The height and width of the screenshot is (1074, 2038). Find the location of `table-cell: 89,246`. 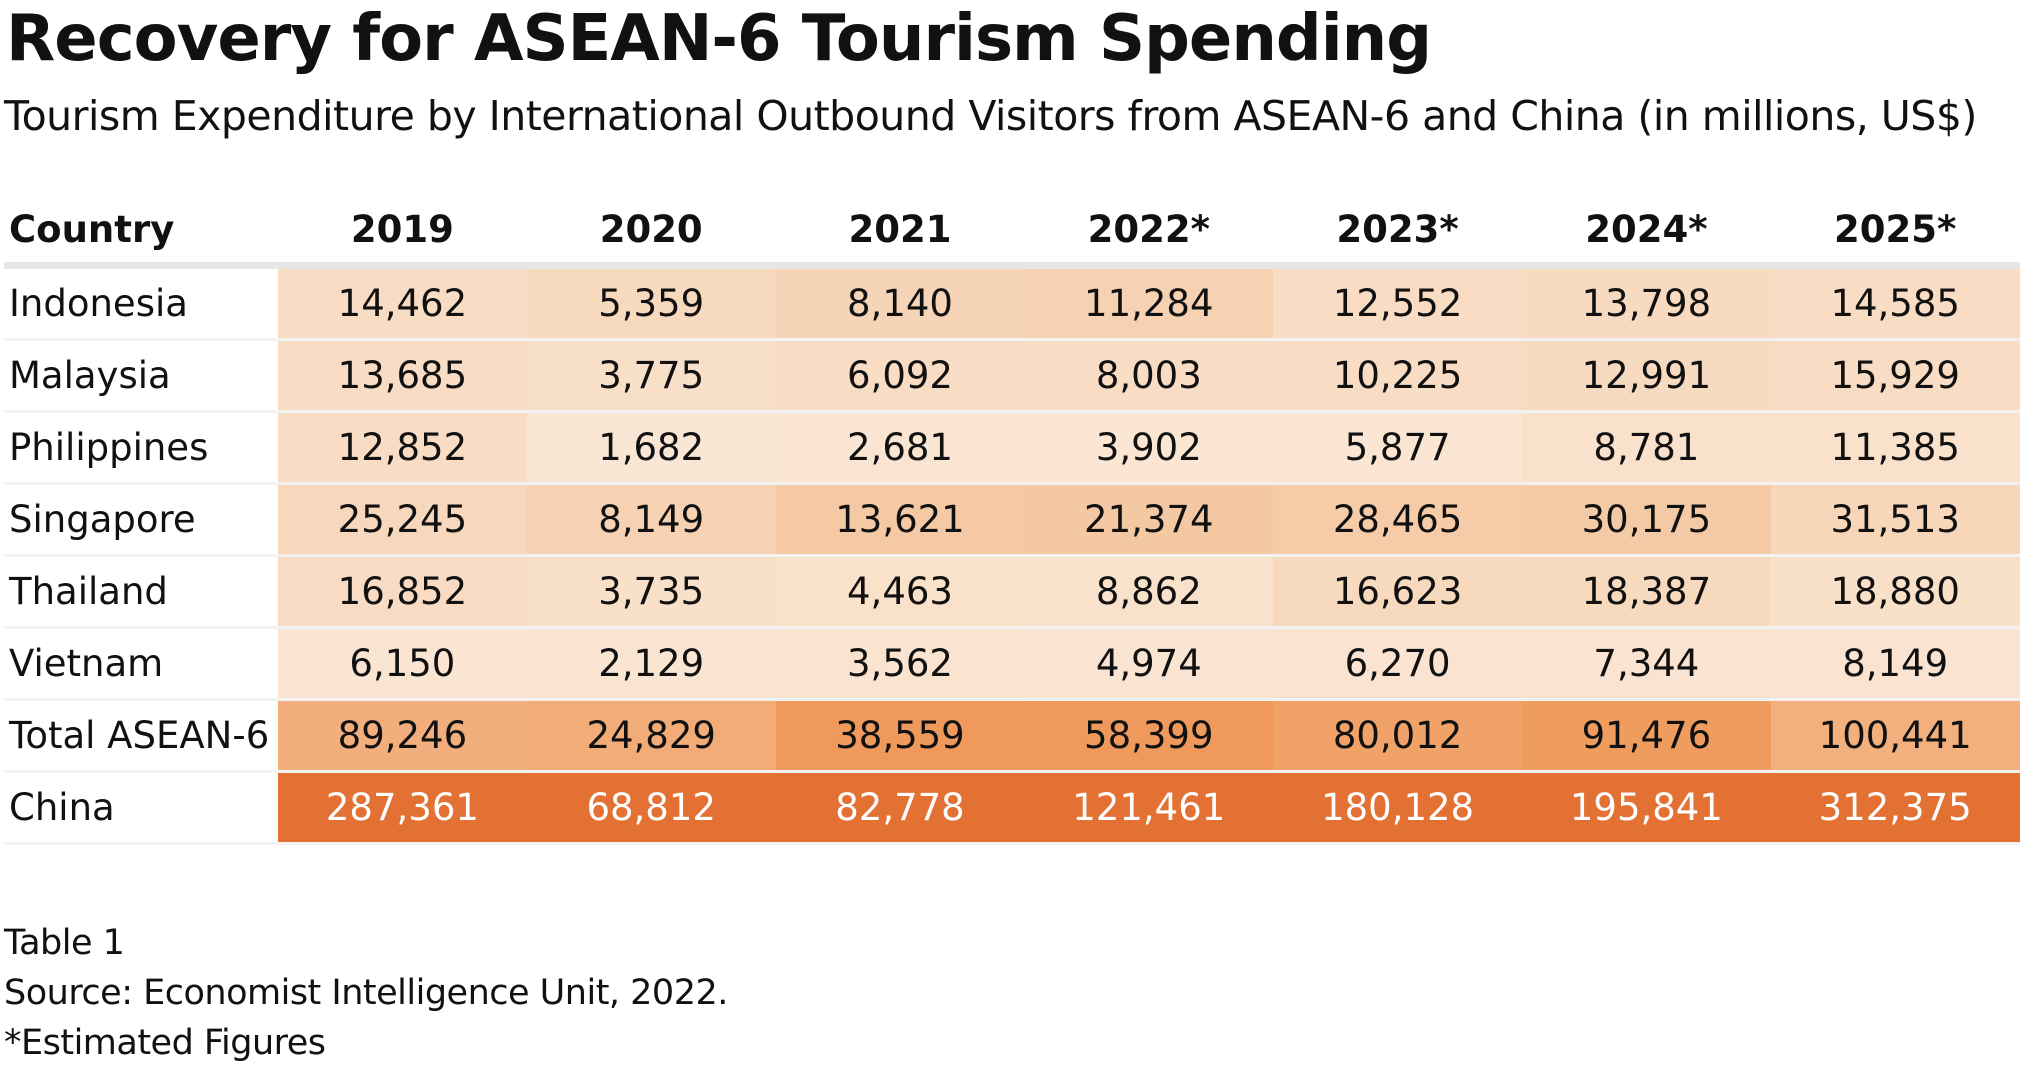

table-cell: 89,246 is located at coordinates (402, 735).